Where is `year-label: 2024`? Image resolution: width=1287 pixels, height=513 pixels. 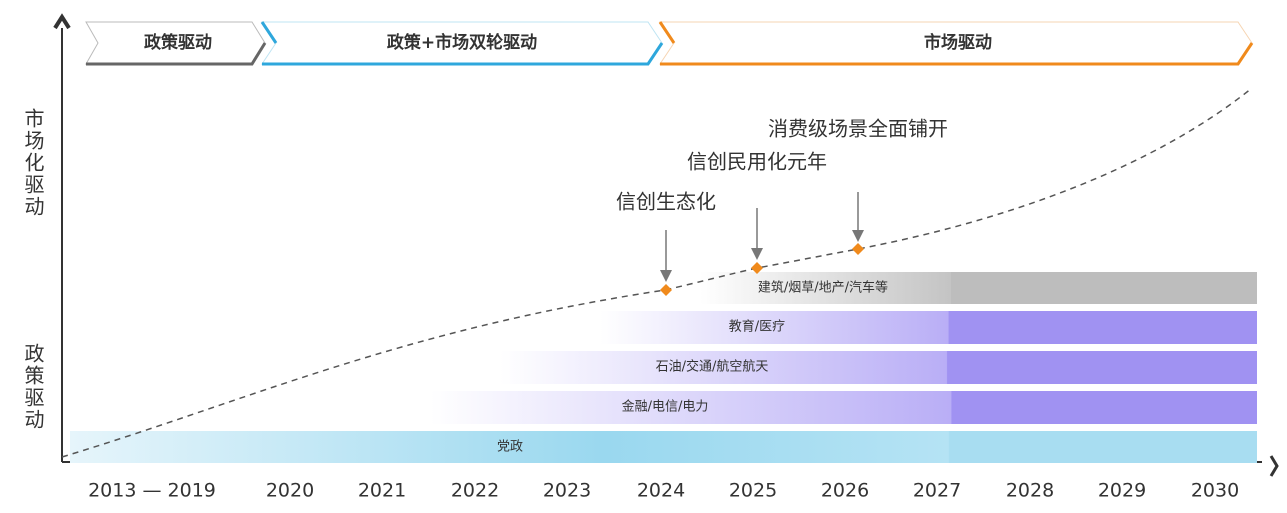
year-label: 2024 is located at coordinates (661, 491).